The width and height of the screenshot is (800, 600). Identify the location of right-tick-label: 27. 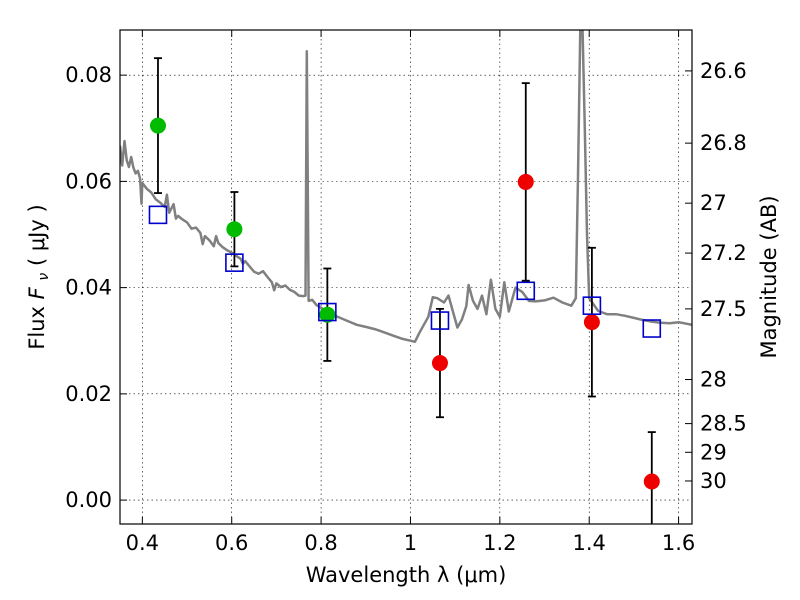
(713, 203).